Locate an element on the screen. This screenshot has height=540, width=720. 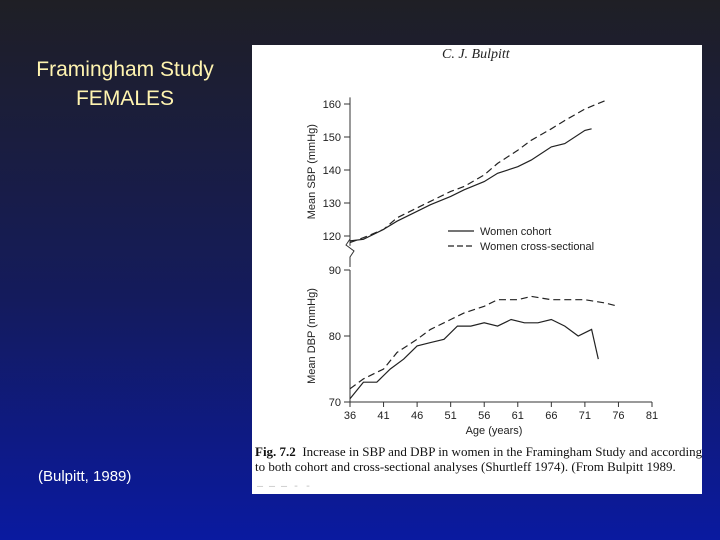
dbp-y-axis-label: Mean DBP (mmHg) is located at coordinates (312, 336).